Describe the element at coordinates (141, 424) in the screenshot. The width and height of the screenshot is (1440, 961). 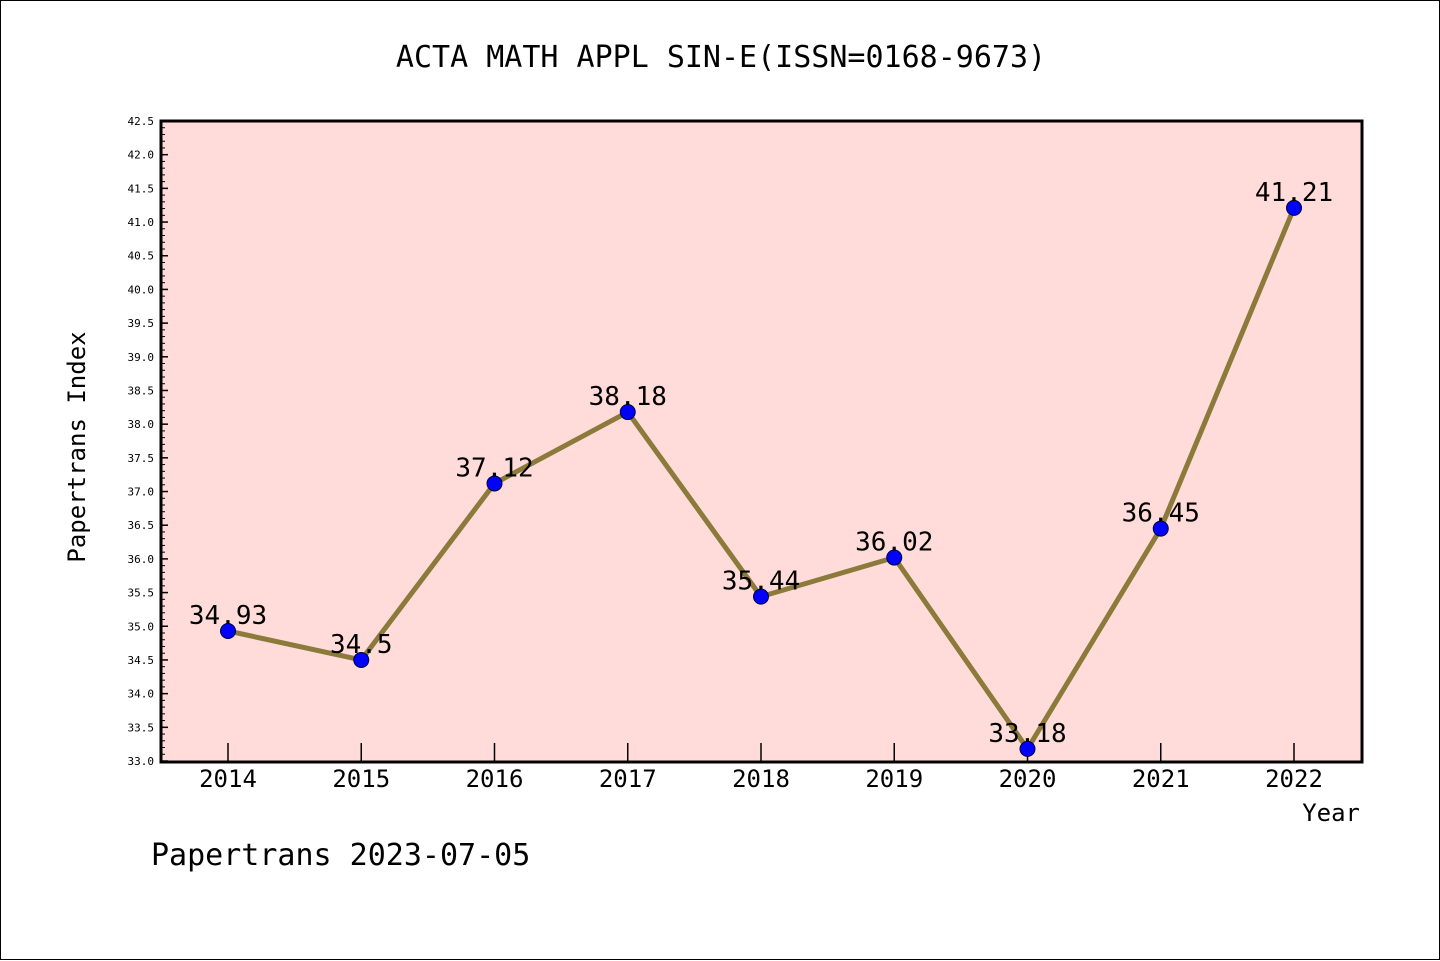
I see `y-tick-label: 38.0` at that location.